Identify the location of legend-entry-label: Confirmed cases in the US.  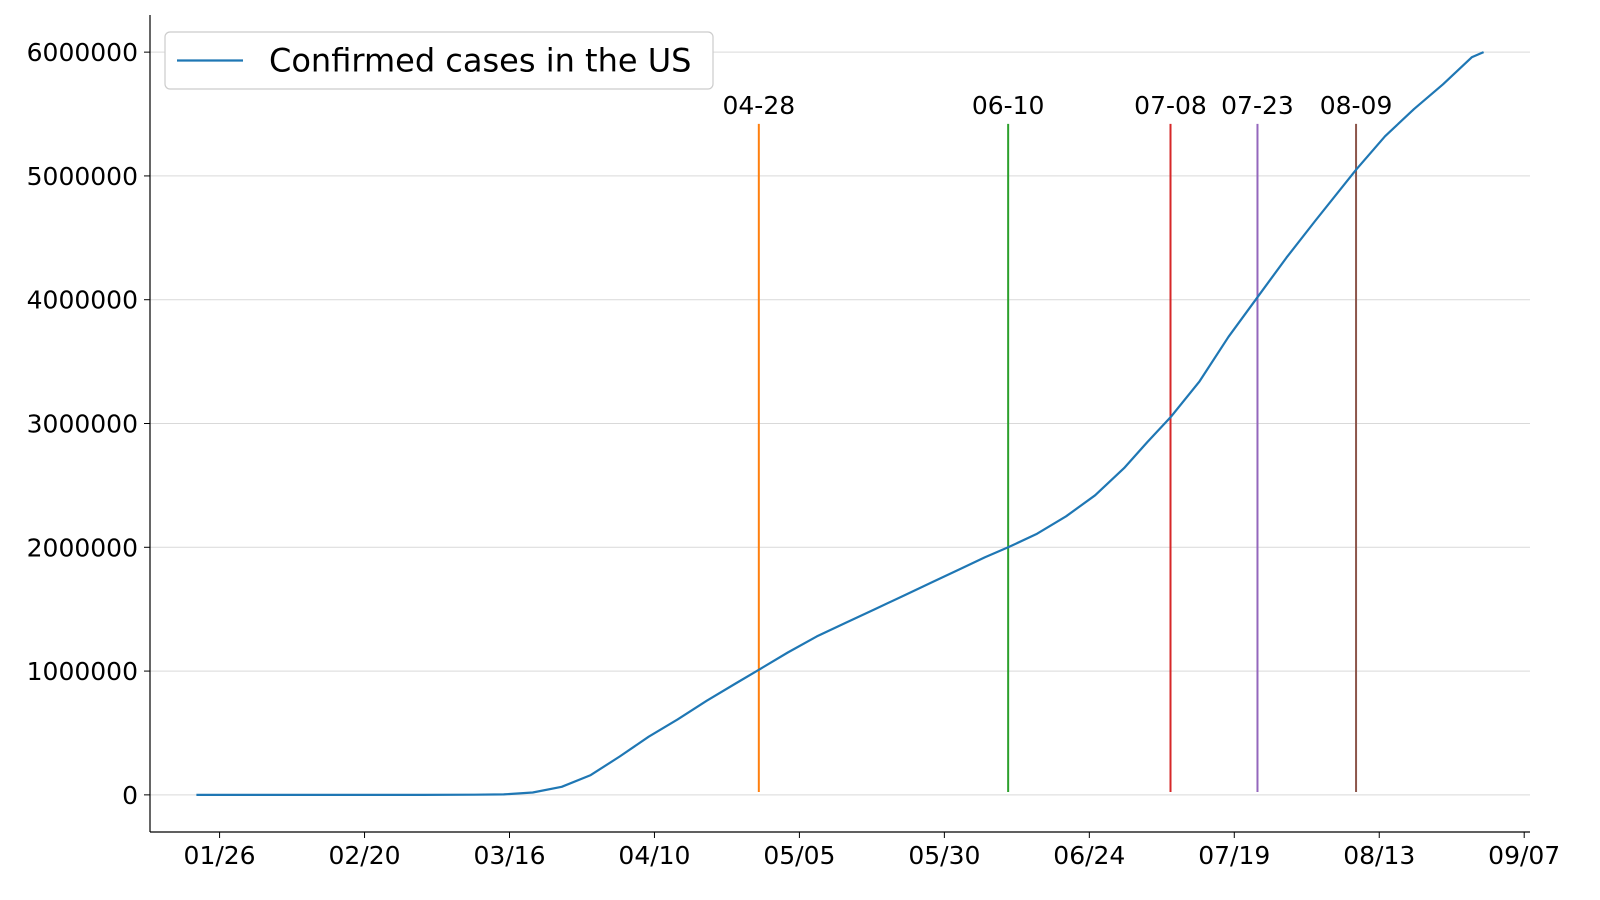
(480, 61).